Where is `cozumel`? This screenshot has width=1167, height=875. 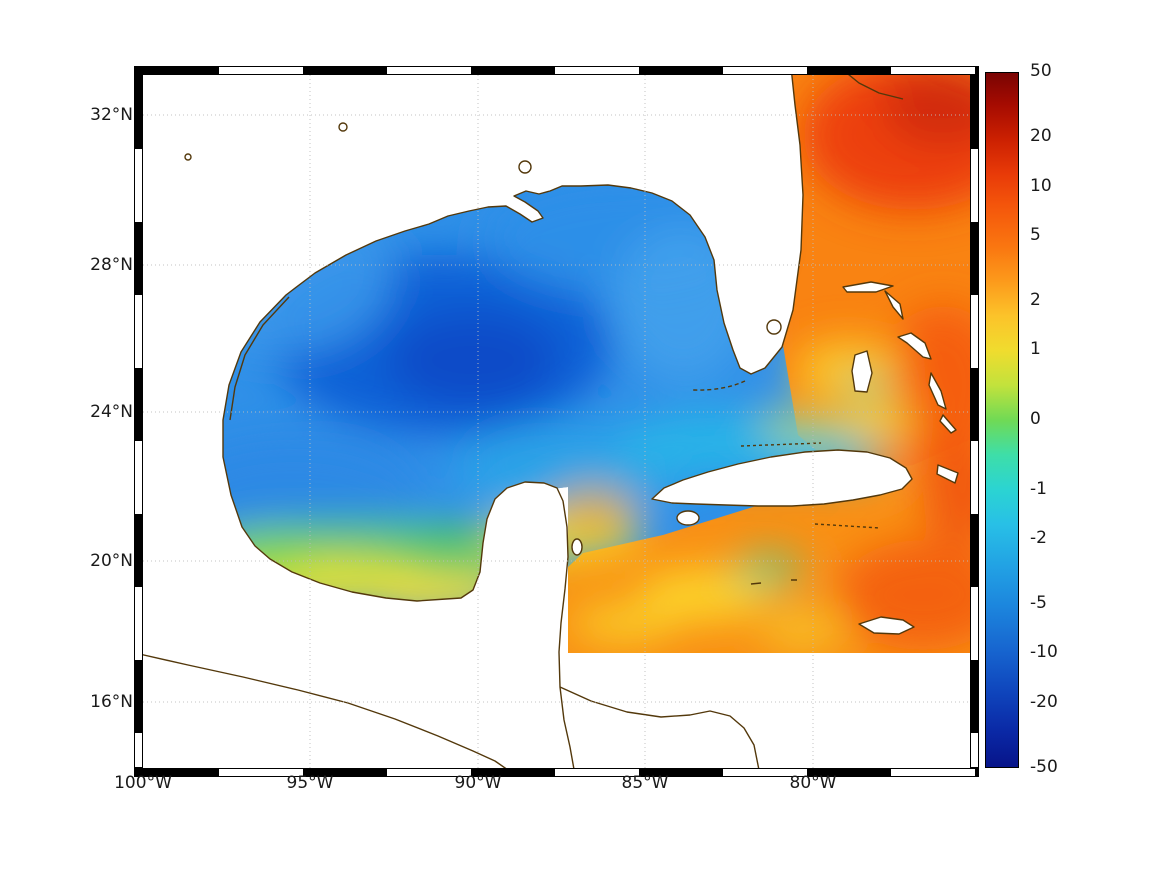 cozumel is located at coordinates (577, 547).